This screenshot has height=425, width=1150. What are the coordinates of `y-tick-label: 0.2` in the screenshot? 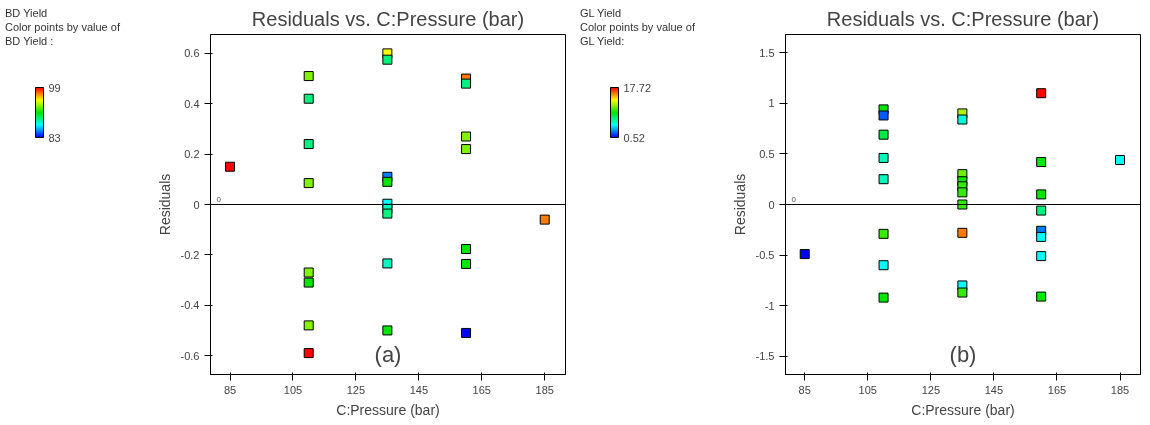 It's located at (192, 154).